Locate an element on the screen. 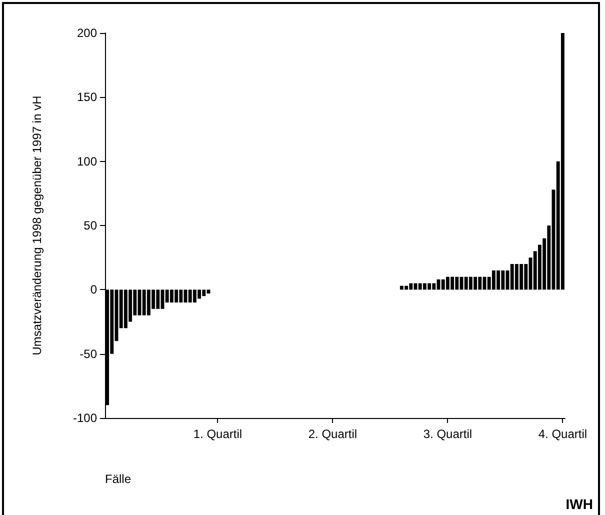 The image size is (605, 515). y-tick-label: -100 is located at coordinates (85, 418).